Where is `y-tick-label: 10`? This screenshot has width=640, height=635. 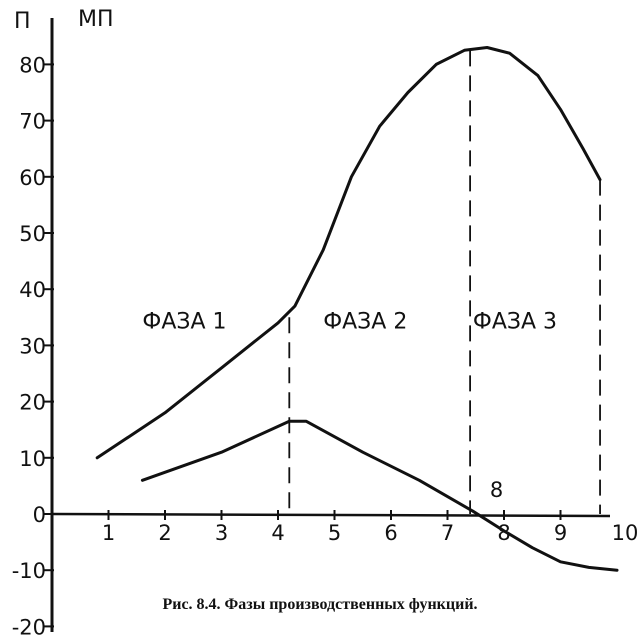
y-tick-label: 10 is located at coordinates (32, 459).